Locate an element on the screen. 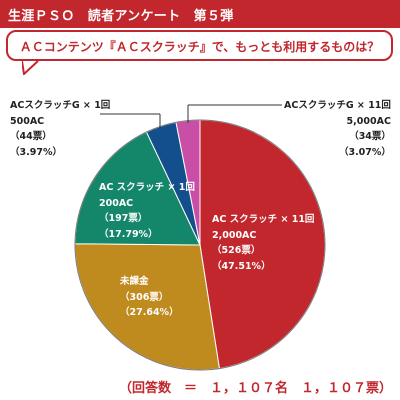  slice-label-votes: （197票） is located at coordinates (123, 218).